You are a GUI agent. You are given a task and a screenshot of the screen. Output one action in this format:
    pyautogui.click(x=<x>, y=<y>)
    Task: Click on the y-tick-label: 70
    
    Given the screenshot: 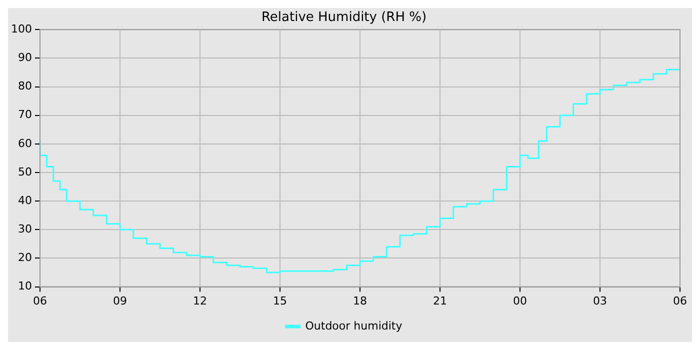 What is the action you would take?
    pyautogui.click(x=25, y=115)
    